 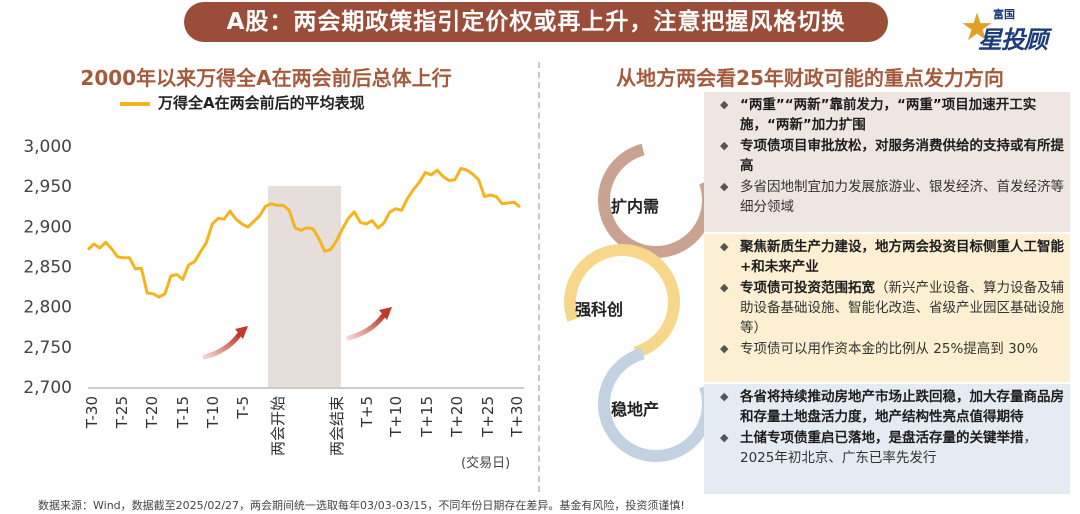 What do you see at coordinates (635, 409) in the screenshot?
I see `circle-label-real-estate: 稳地产` at bounding box center [635, 409].